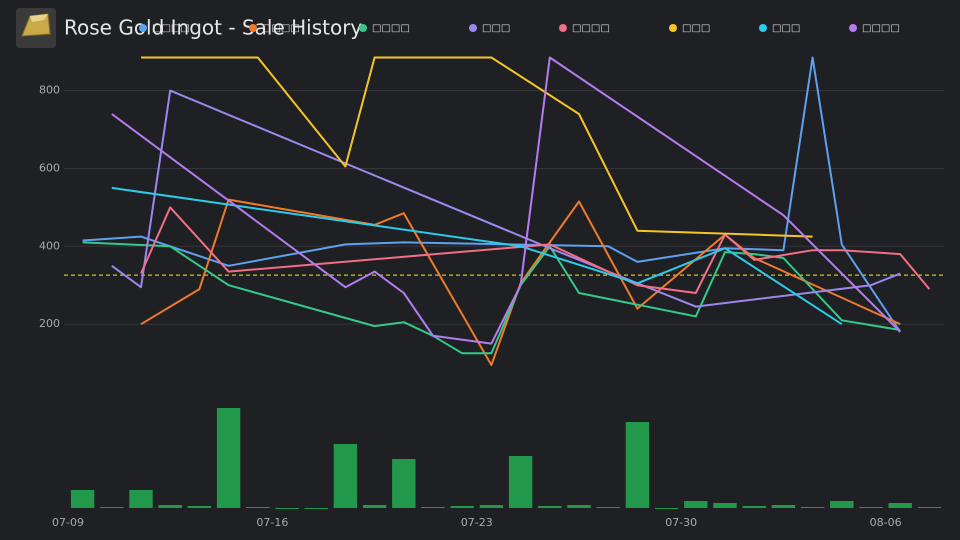 Image resolution: width=960 pixels, height=540 pixels. Describe the element at coordinates (681, 522) in the screenshot. I see `x-tick-label: 07-30` at that location.